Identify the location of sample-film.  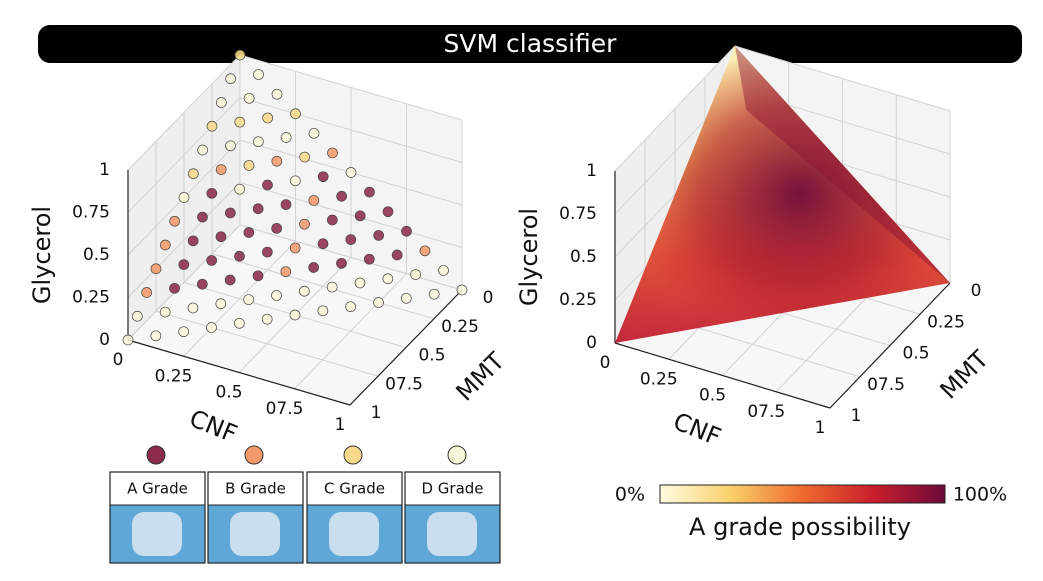
(354, 534).